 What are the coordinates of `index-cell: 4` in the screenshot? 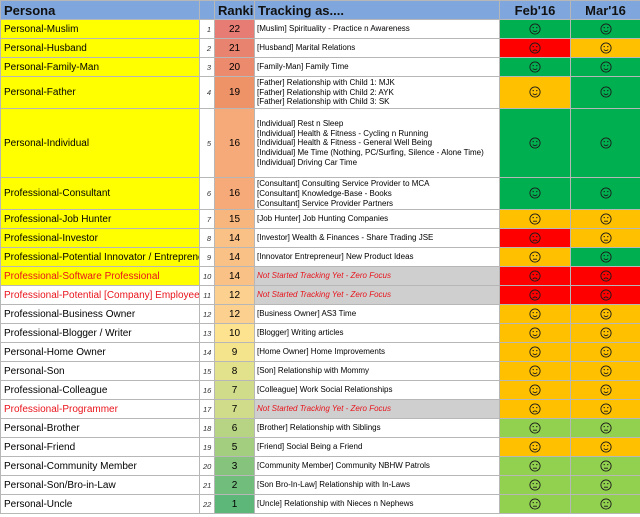 It's located at (207, 92).